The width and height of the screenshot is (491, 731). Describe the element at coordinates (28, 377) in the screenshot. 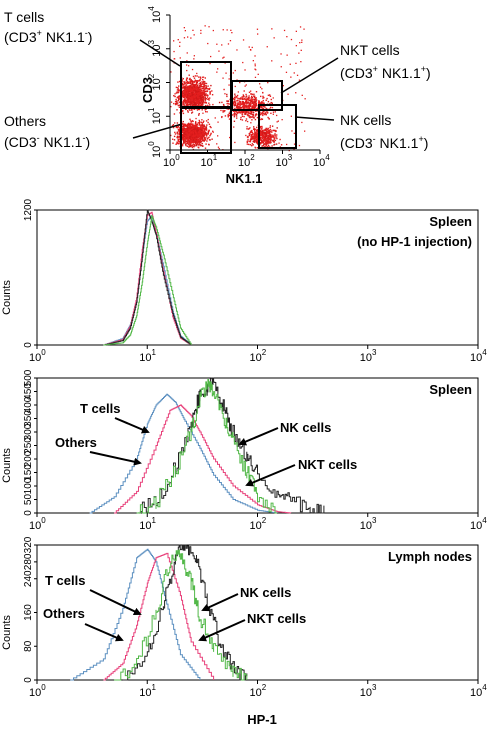

I see `histogram-y-tick-label: 500` at that location.